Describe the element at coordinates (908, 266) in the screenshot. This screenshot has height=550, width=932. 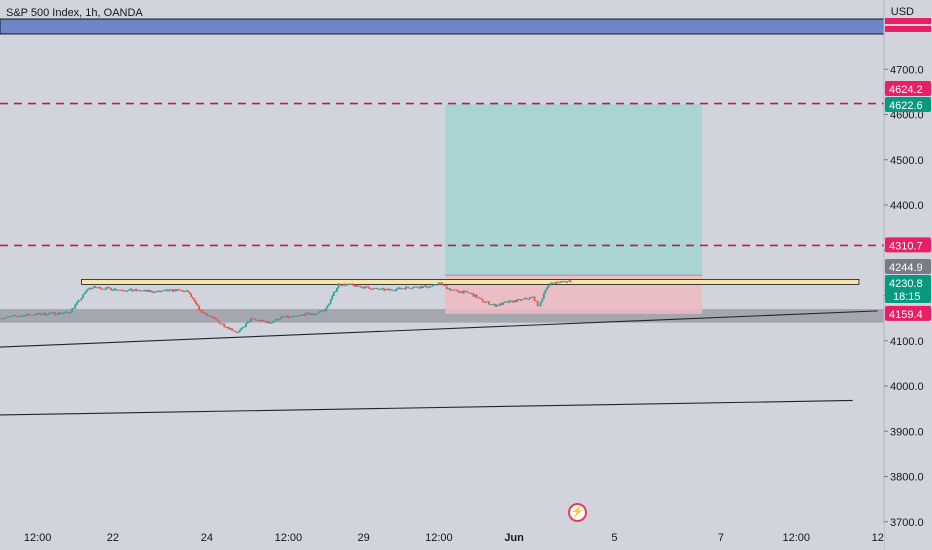
I see `tag-4244: 4244.9` at that location.